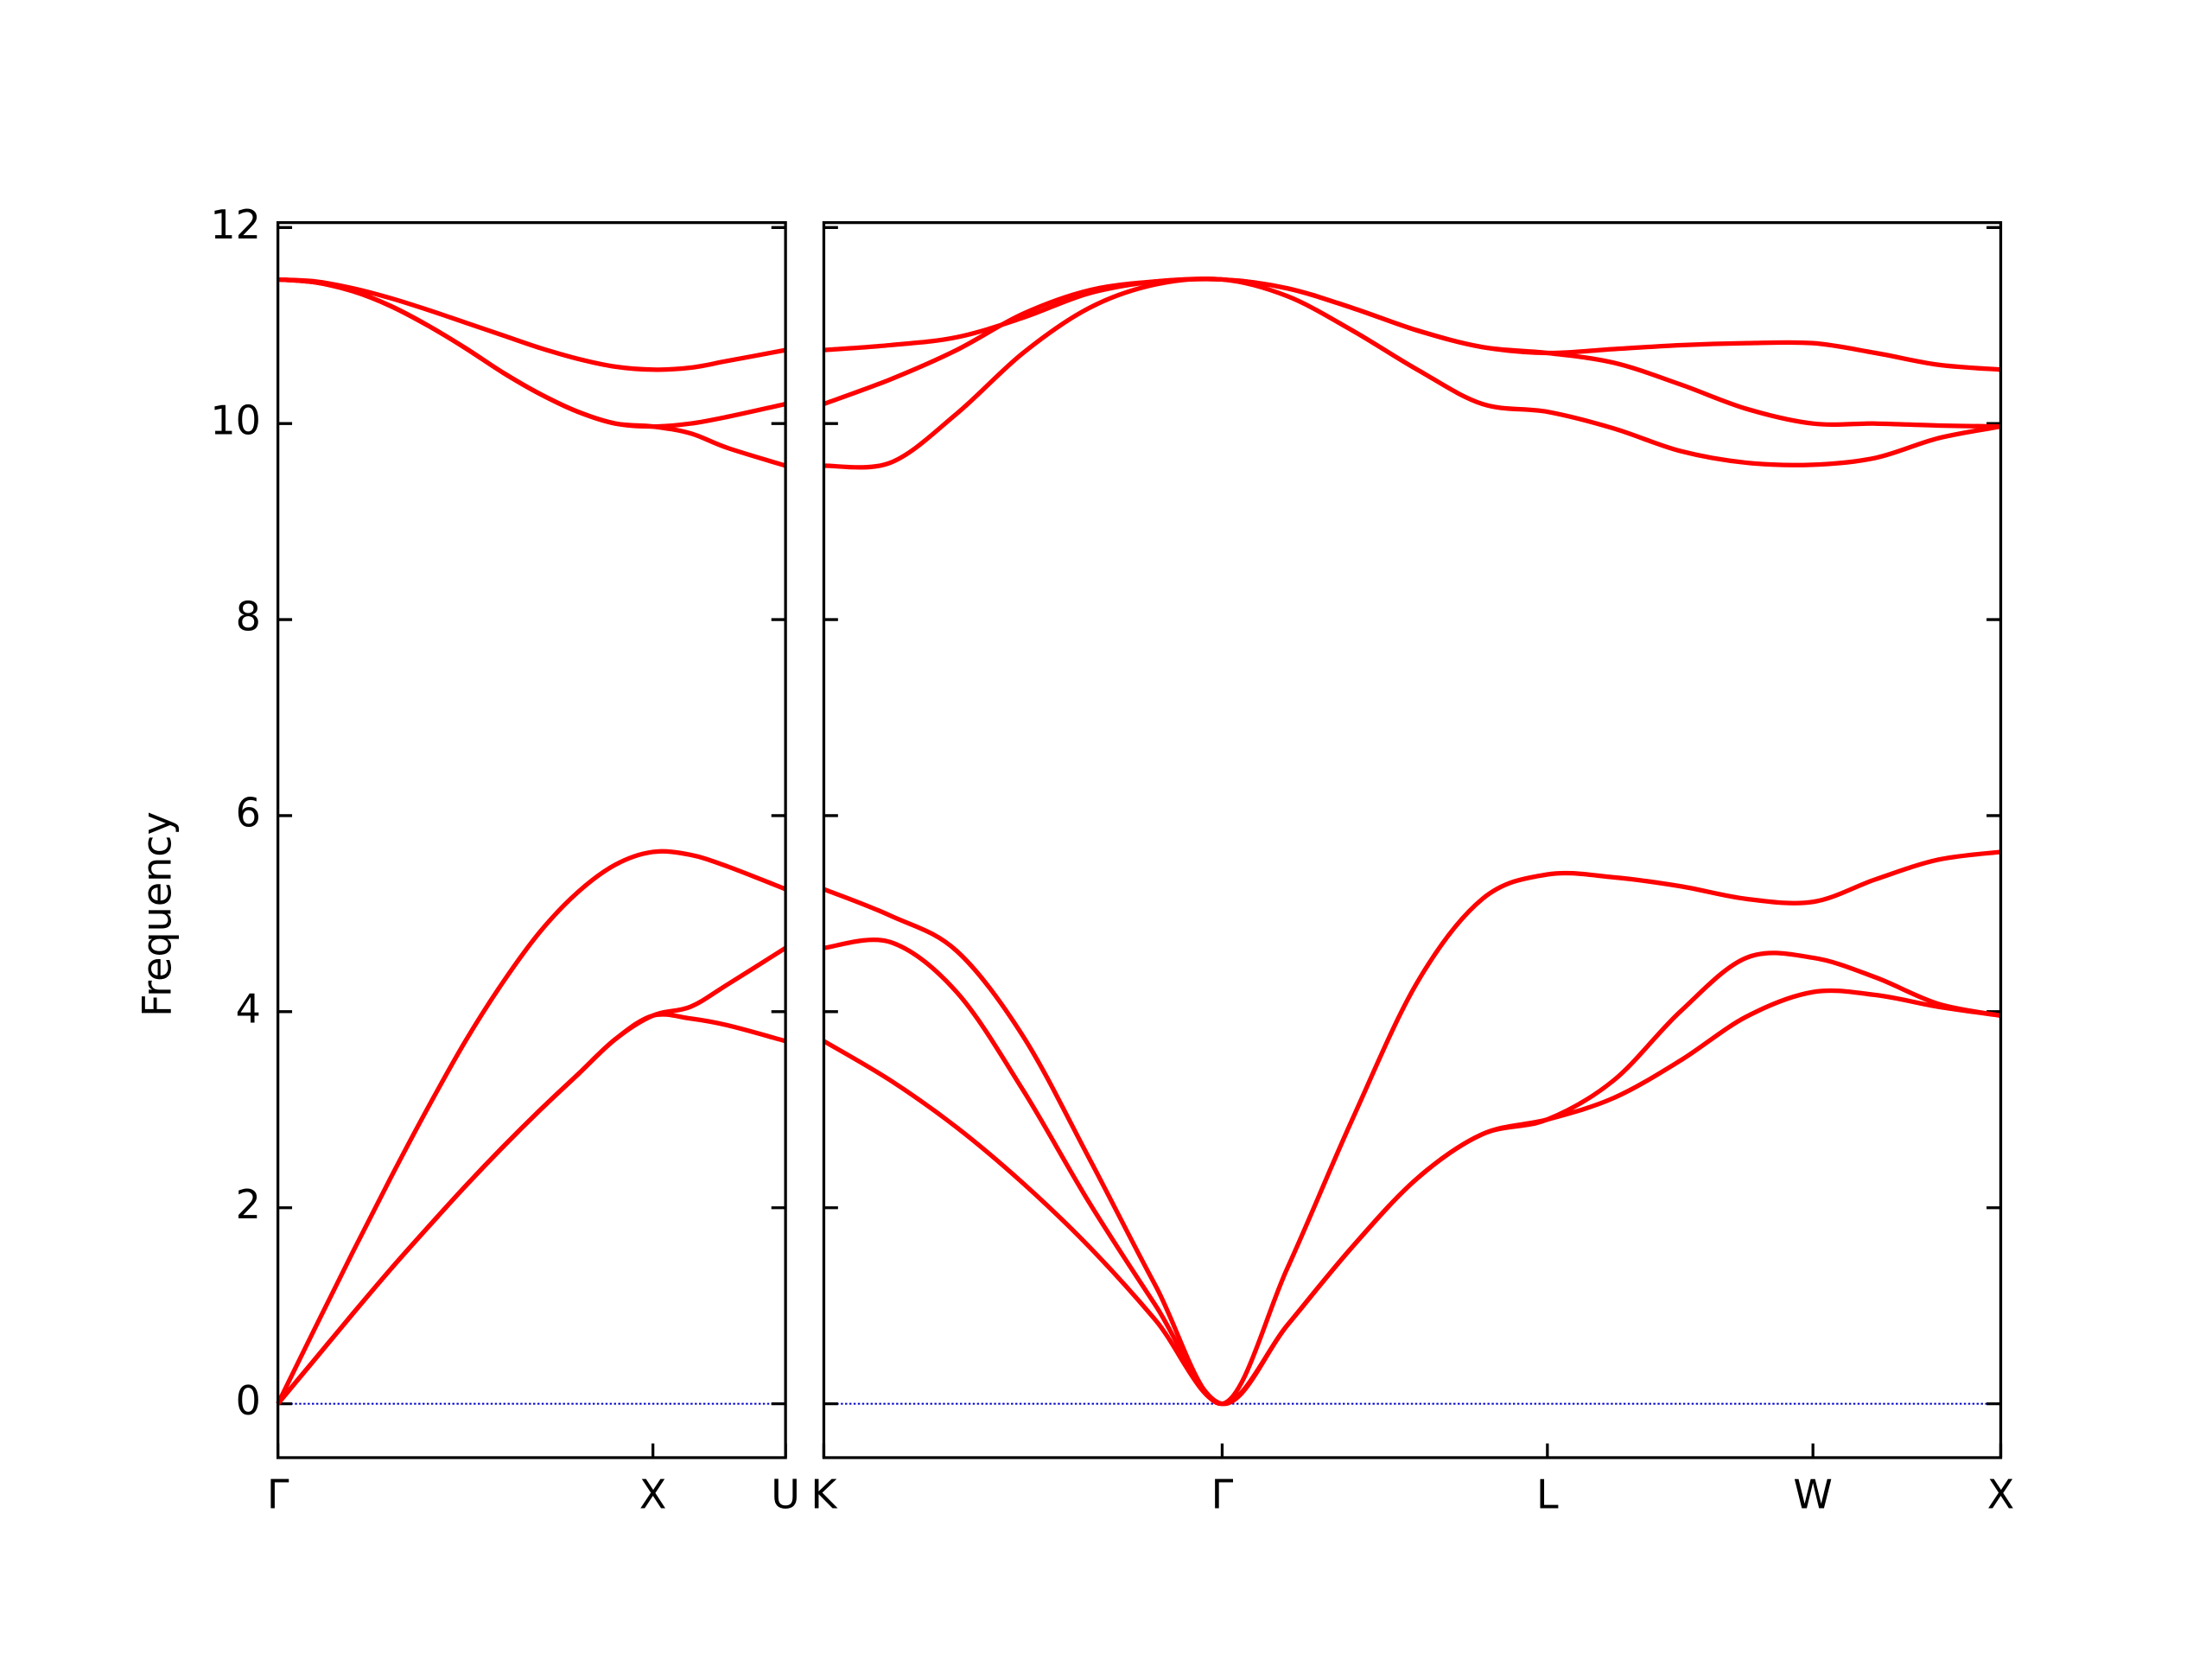  Describe the element at coordinates (824, 1494) in the screenshot. I see `x-tick-label: K` at that location.